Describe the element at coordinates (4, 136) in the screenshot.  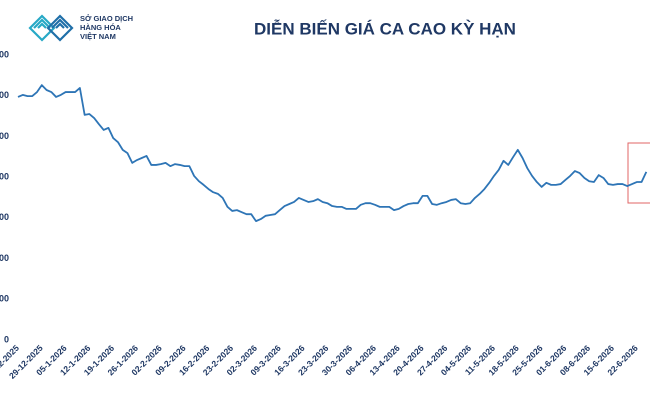
I see `y-tick-label: 5000` at that location.